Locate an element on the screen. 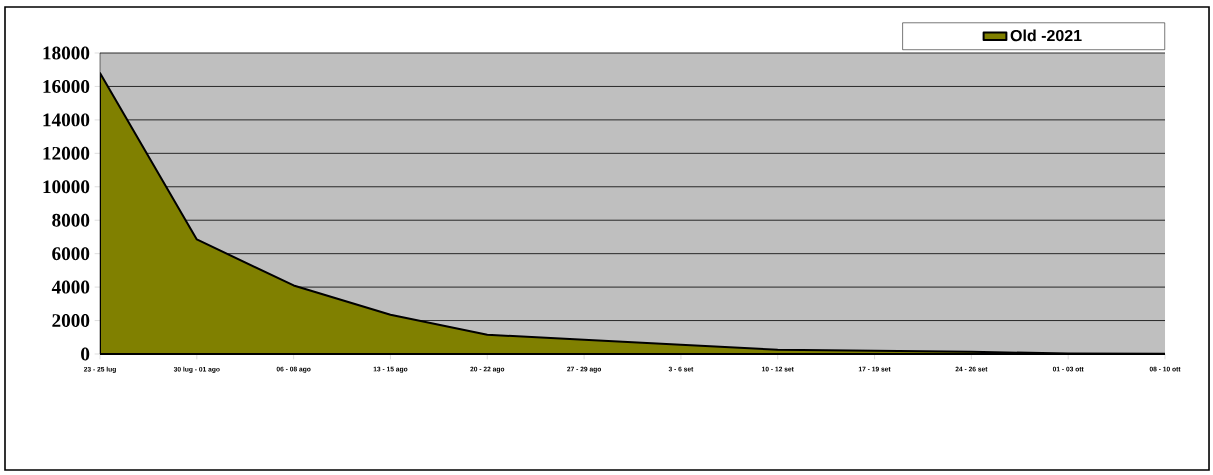 Image resolution: width=1213 pixels, height=475 pixels. y-tick-label: 10000 is located at coordinates (66, 187).